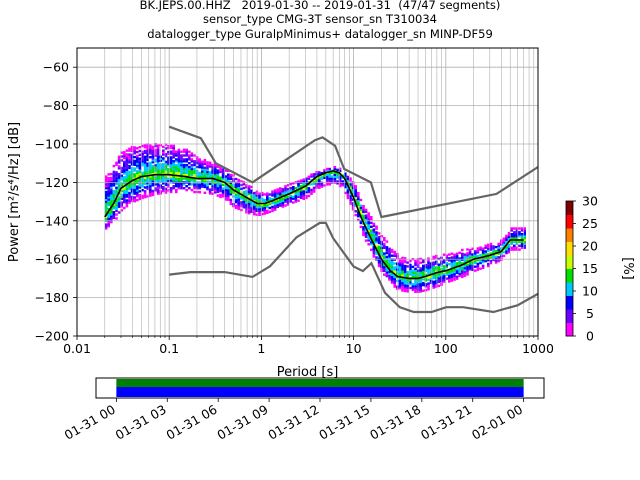 The height and width of the screenshot is (480, 640). Describe the element at coordinates (354, 267) in the screenshot. I see `noise-model-nlnm` at that location.